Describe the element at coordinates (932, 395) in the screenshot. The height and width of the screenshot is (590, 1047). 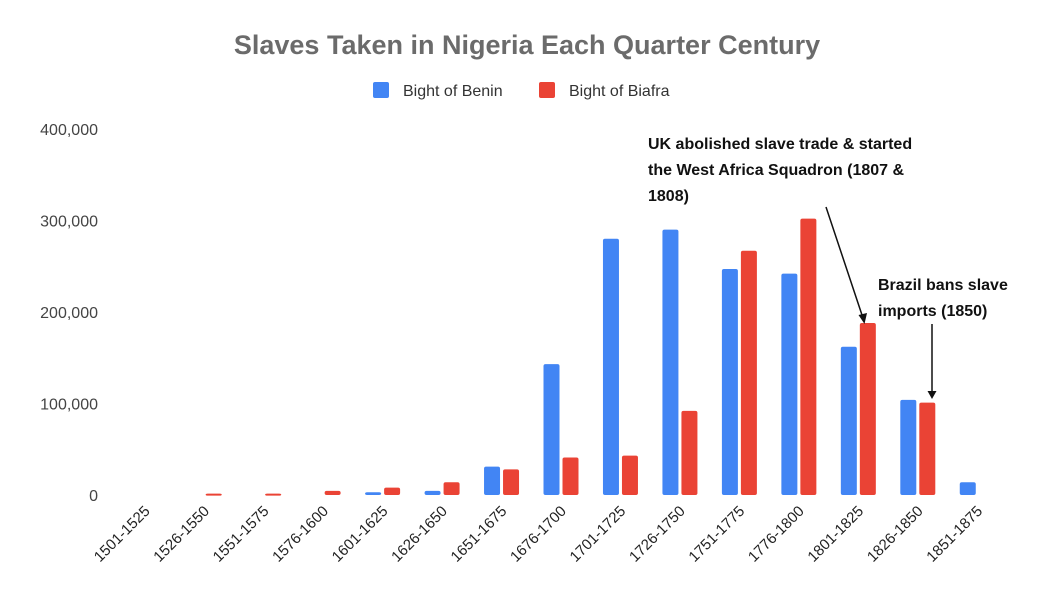
I see `annotation-brazil-arrowhead` at that location.